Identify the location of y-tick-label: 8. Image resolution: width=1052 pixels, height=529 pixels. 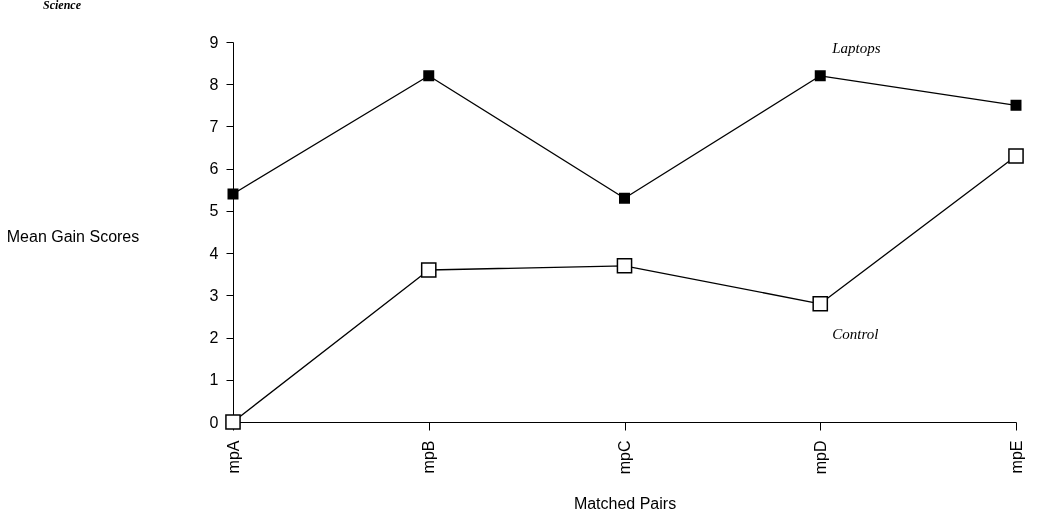
(214, 84).